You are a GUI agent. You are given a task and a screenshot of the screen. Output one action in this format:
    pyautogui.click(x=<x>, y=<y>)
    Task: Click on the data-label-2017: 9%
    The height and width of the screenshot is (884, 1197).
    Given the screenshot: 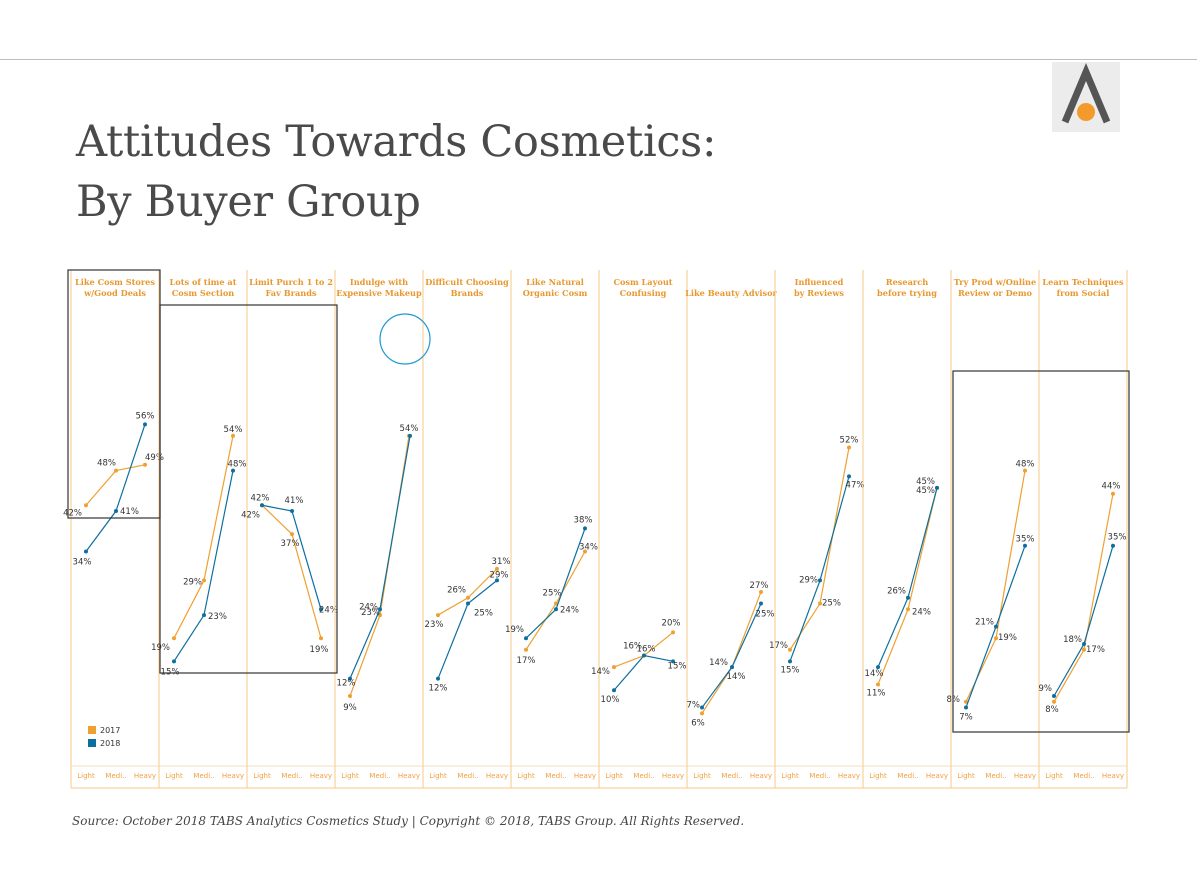 What is the action you would take?
    pyautogui.click(x=350, y=708)
    